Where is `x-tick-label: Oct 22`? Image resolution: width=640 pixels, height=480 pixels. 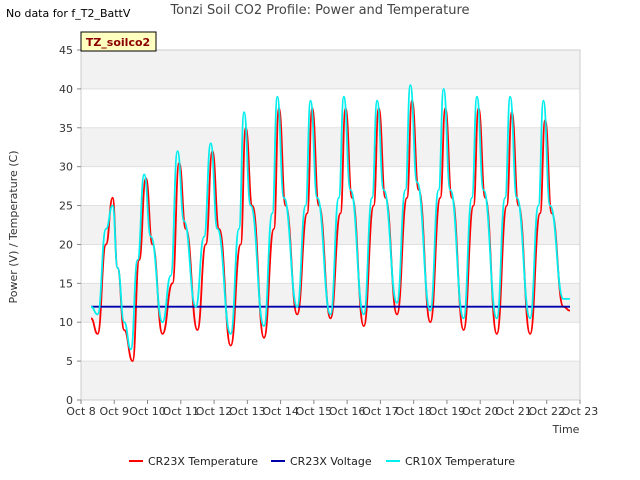
x-tick-label: Oct 22 is located at coordinates (546, 411).